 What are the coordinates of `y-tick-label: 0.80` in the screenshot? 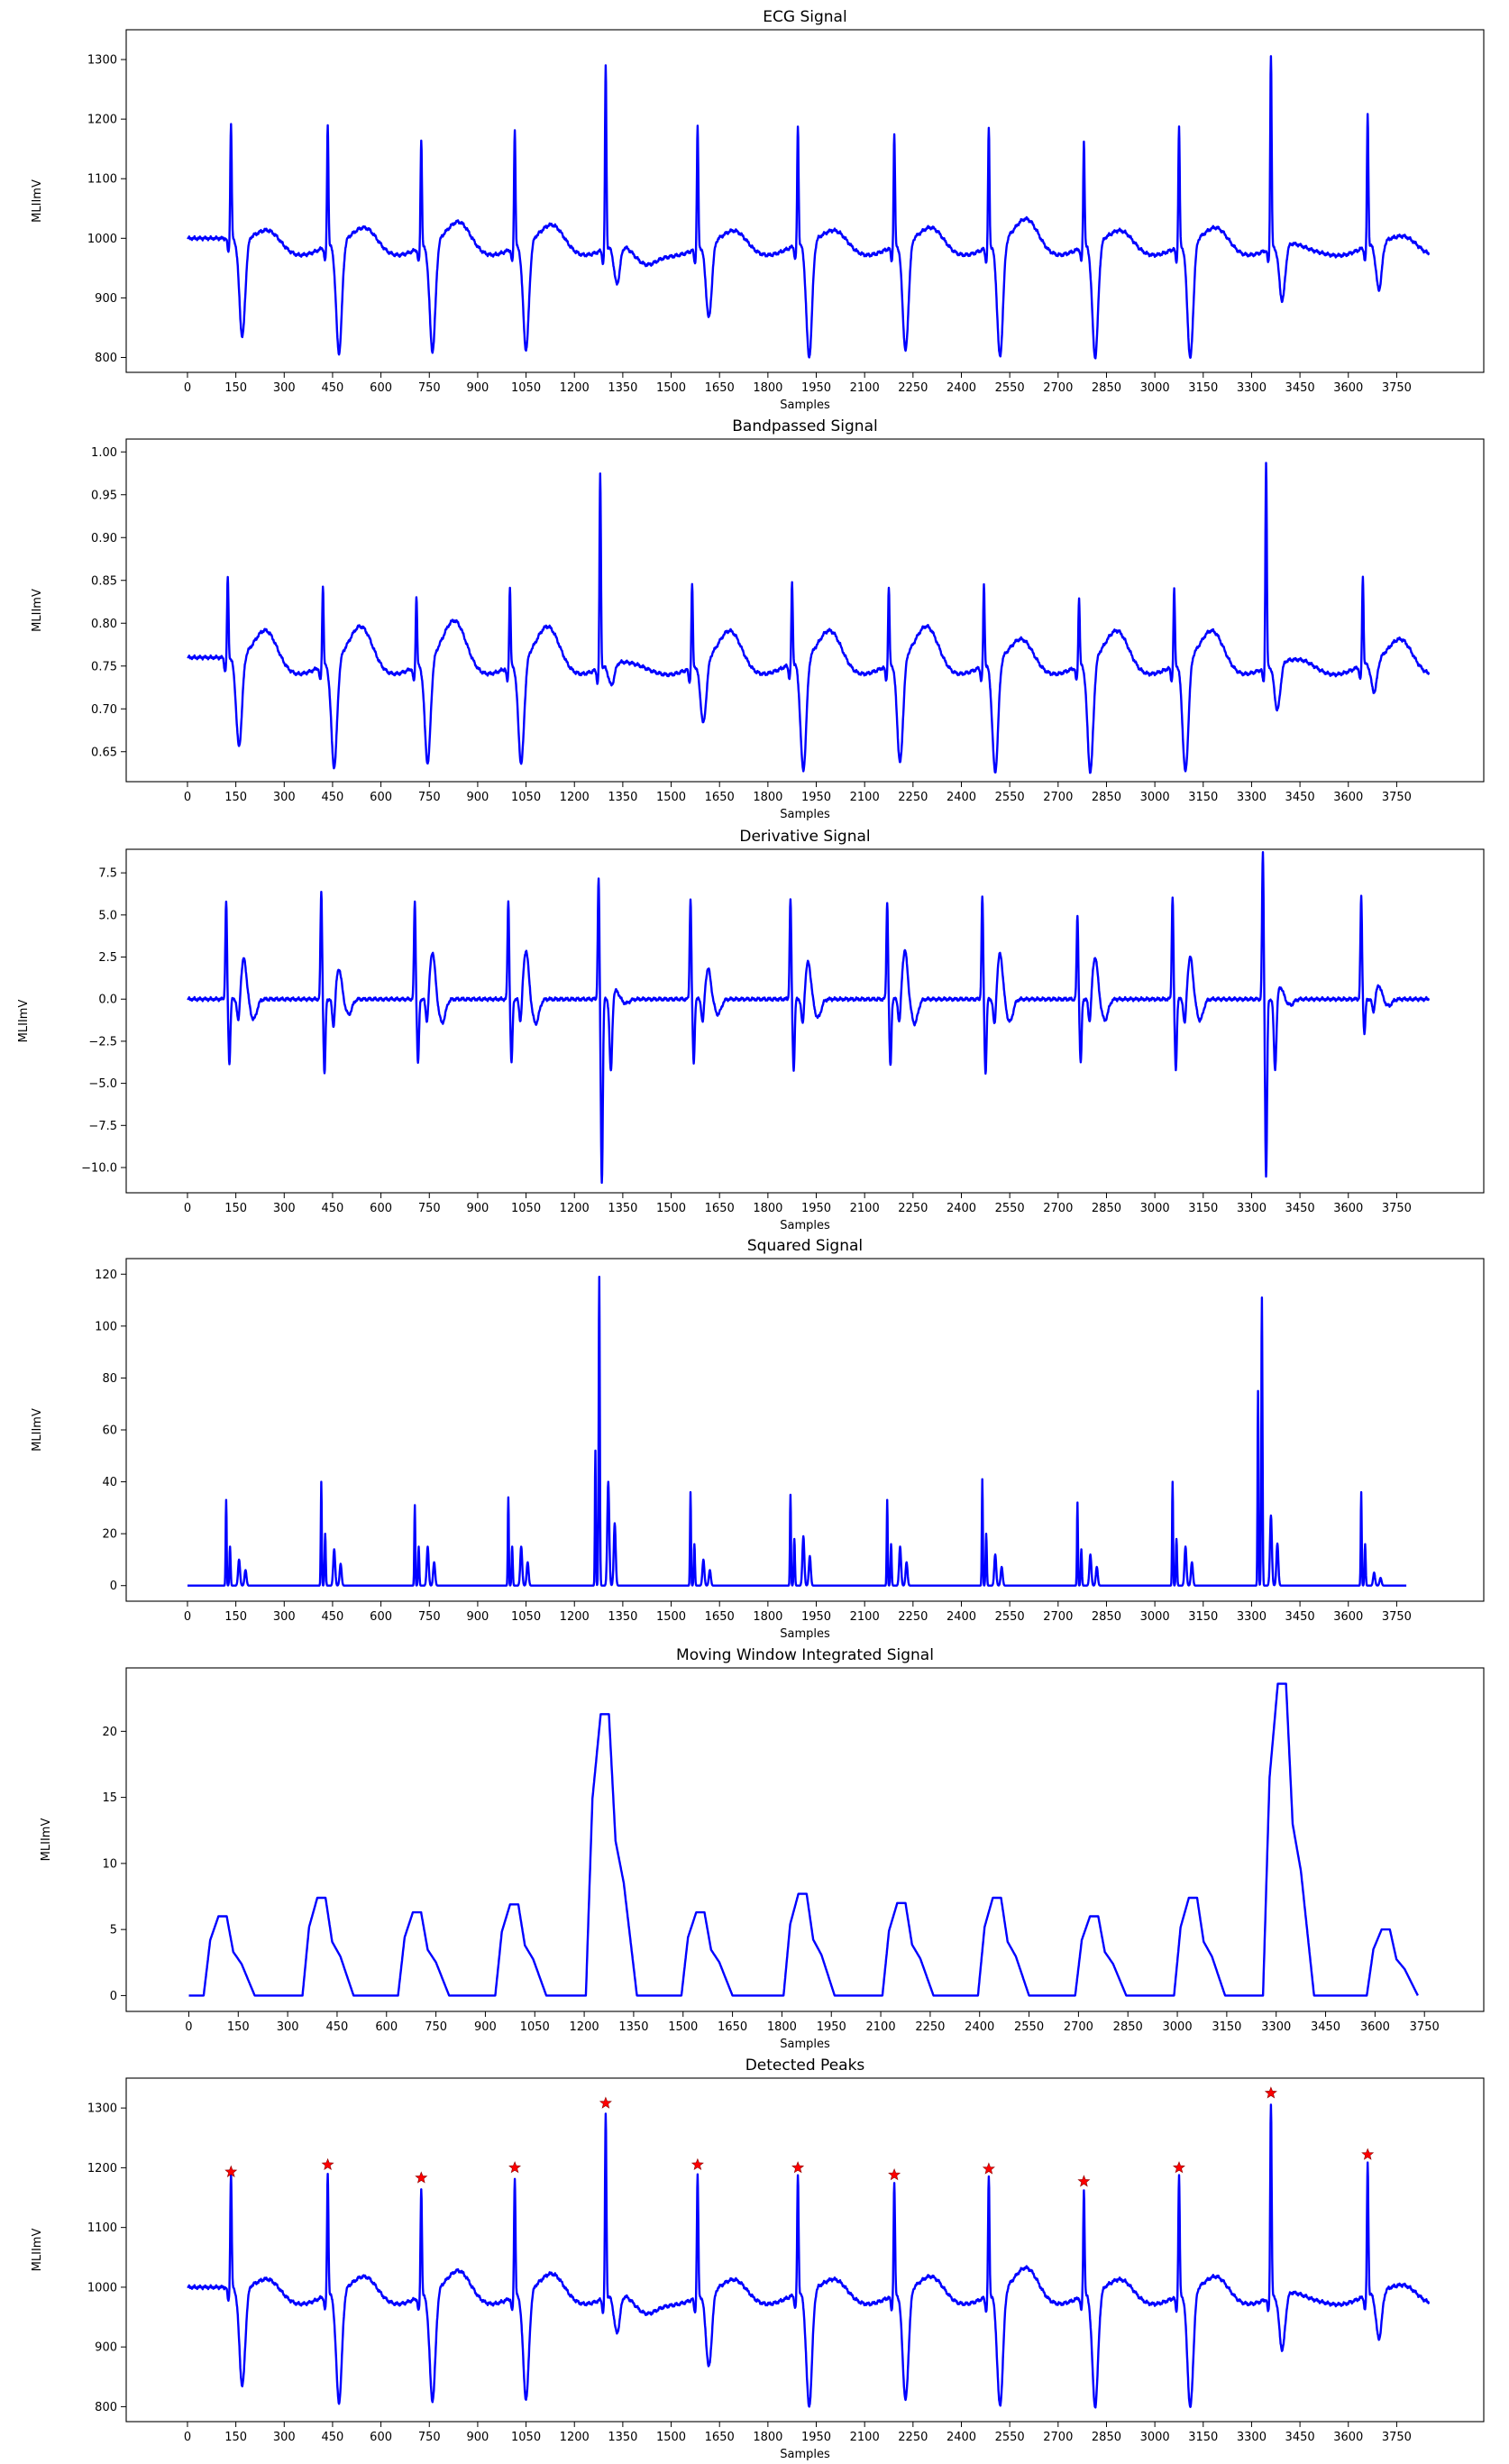 It's located at (104, 624).